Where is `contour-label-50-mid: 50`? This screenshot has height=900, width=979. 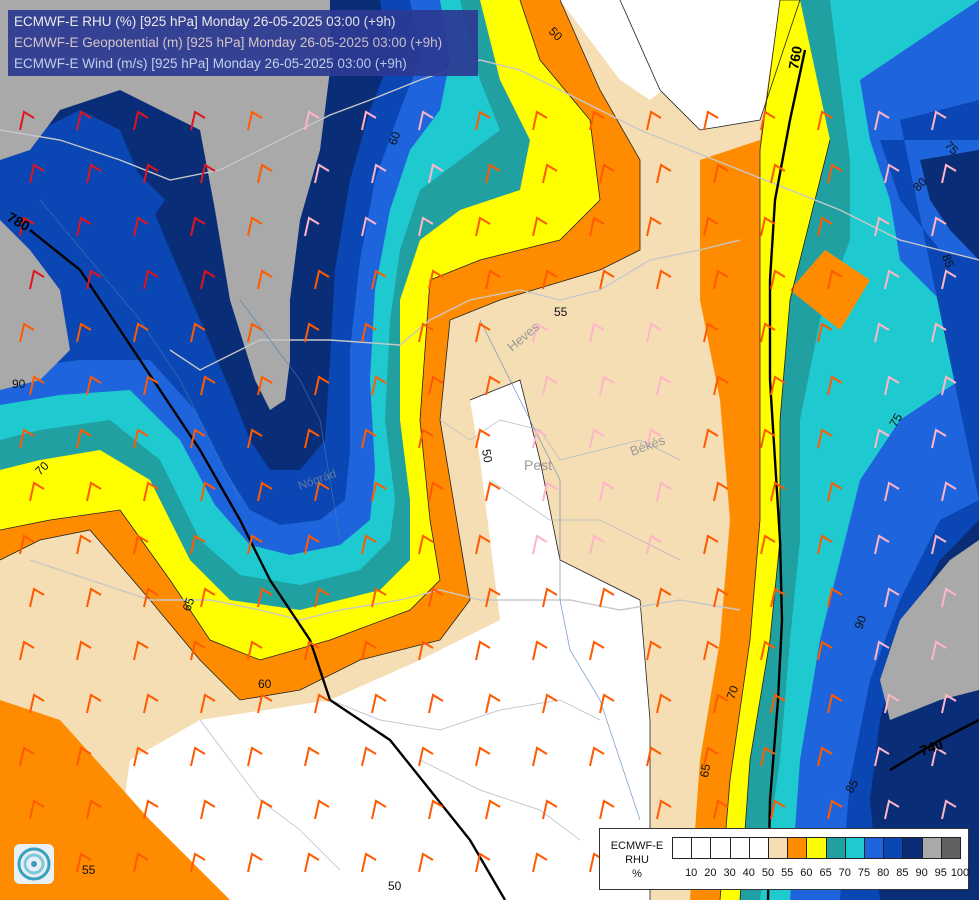
contour-label-50-mid: 50 is located at coordinates (487, 456).